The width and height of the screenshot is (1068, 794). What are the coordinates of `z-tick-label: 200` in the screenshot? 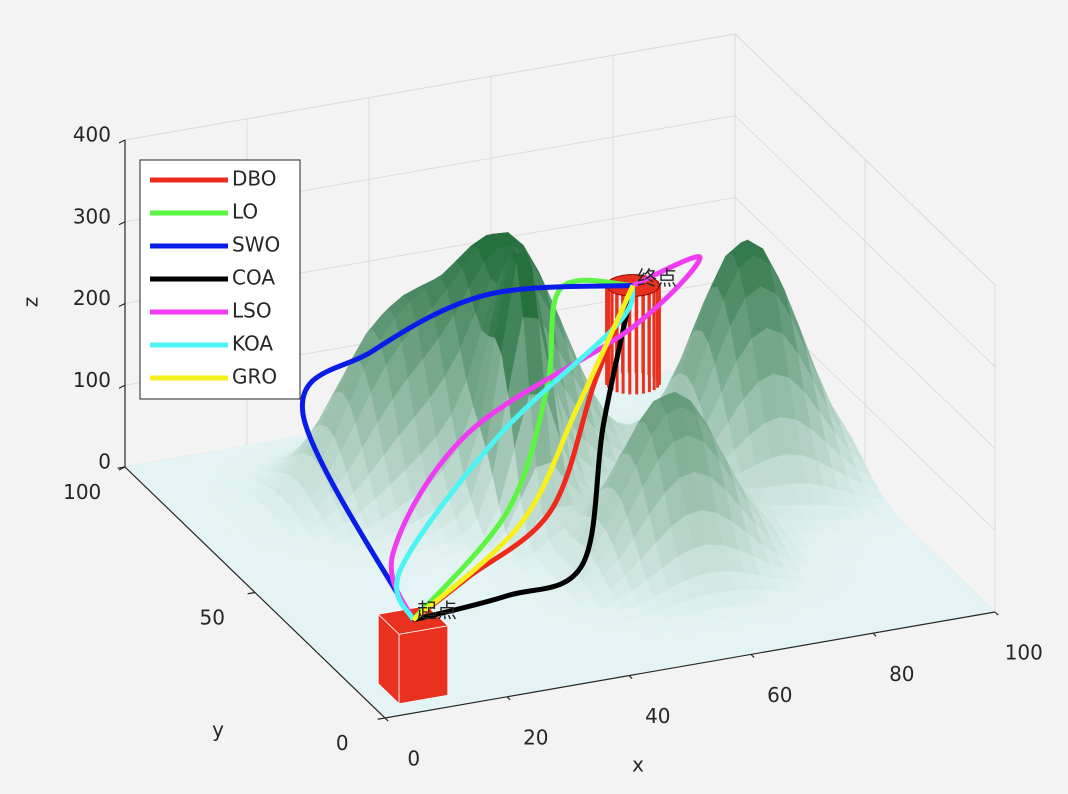 It's located at (92, 298).